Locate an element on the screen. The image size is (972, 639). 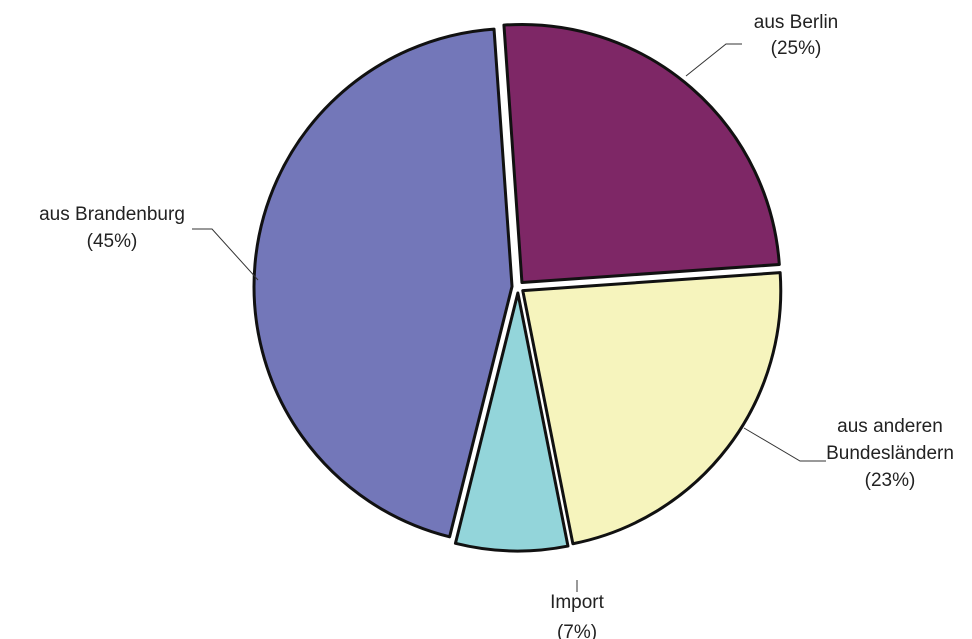
leader-line-aus-berlin is located at coordinates (713, 60).